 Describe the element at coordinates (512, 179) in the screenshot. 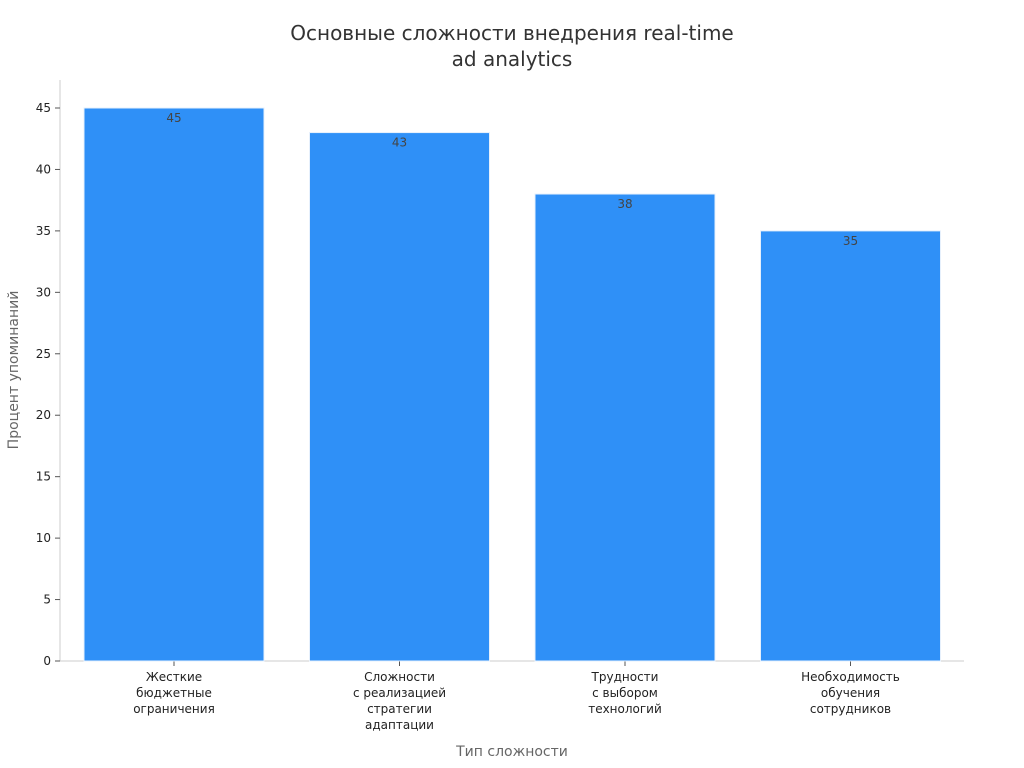

I see `data-labels: 45 43 38 35` at that location.